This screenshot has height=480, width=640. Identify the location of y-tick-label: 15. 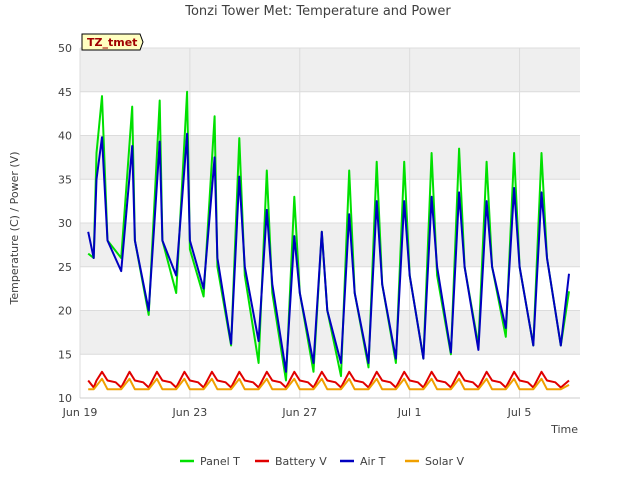
(65, 354).